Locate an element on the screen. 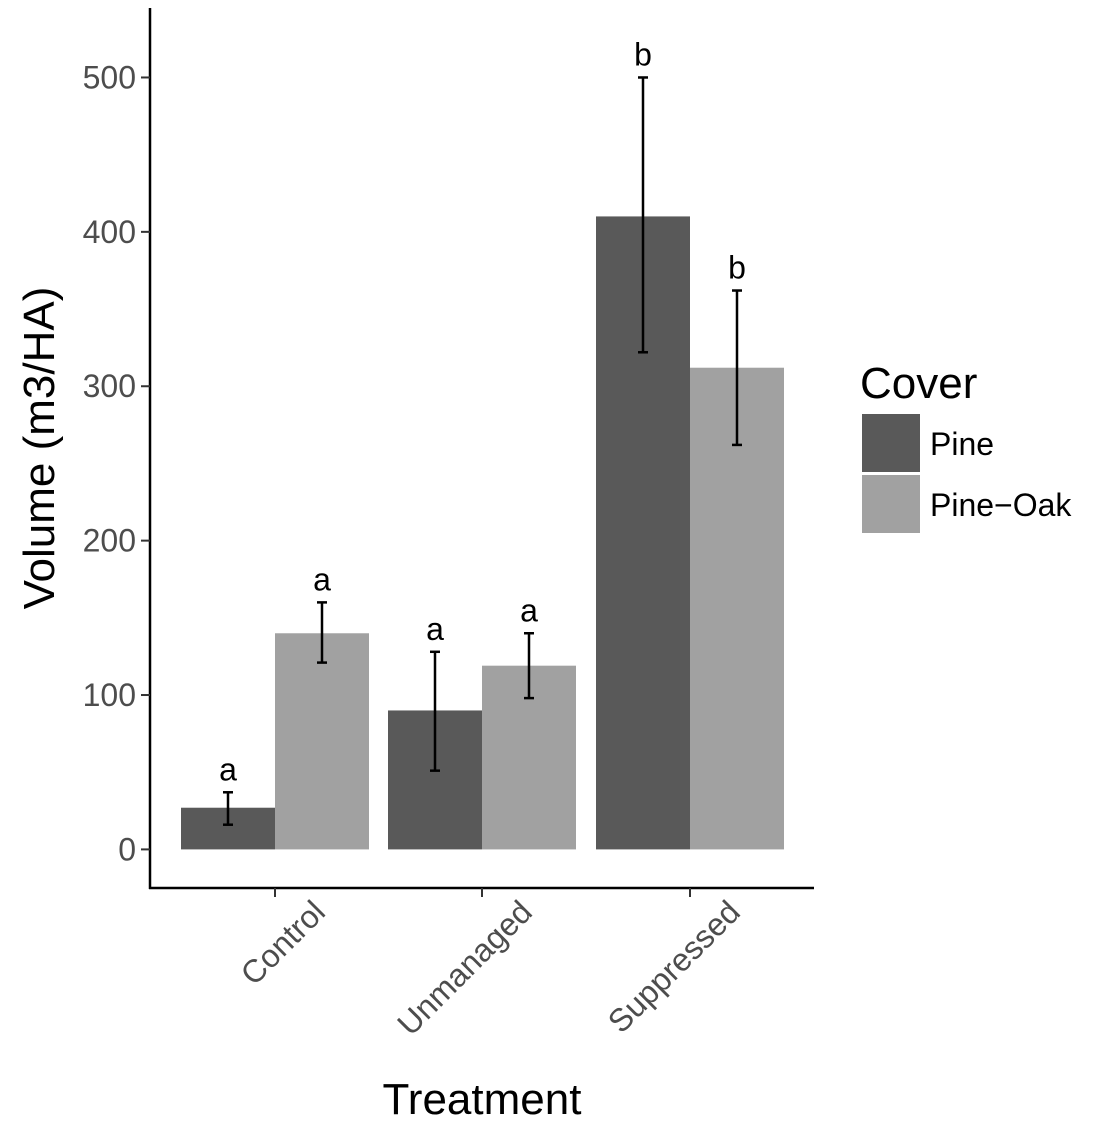  x-ticks-layer: Control Unmanaged Suppressed is located at coordinates (490, 965).